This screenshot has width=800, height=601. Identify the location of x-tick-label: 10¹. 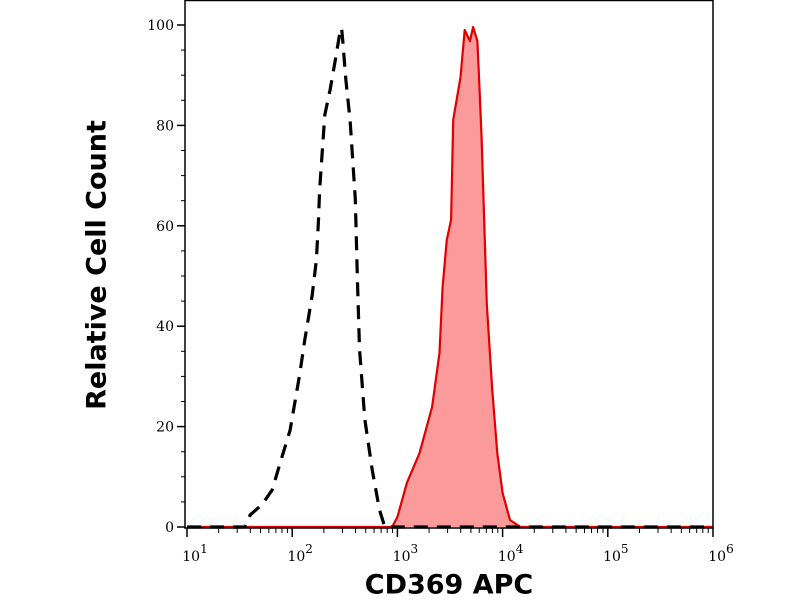
(194, 553).